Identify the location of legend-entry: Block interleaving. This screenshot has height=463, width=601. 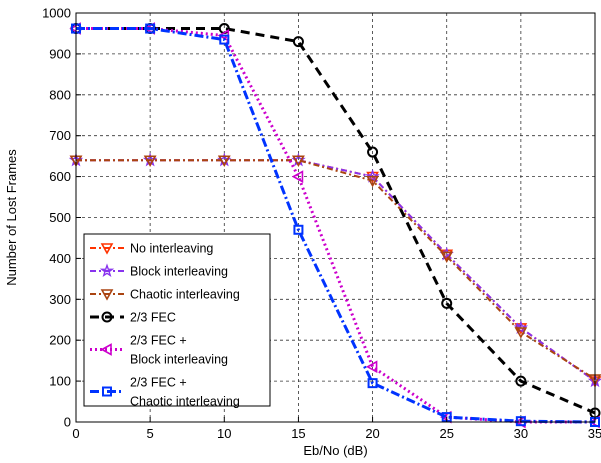
(159, 271).